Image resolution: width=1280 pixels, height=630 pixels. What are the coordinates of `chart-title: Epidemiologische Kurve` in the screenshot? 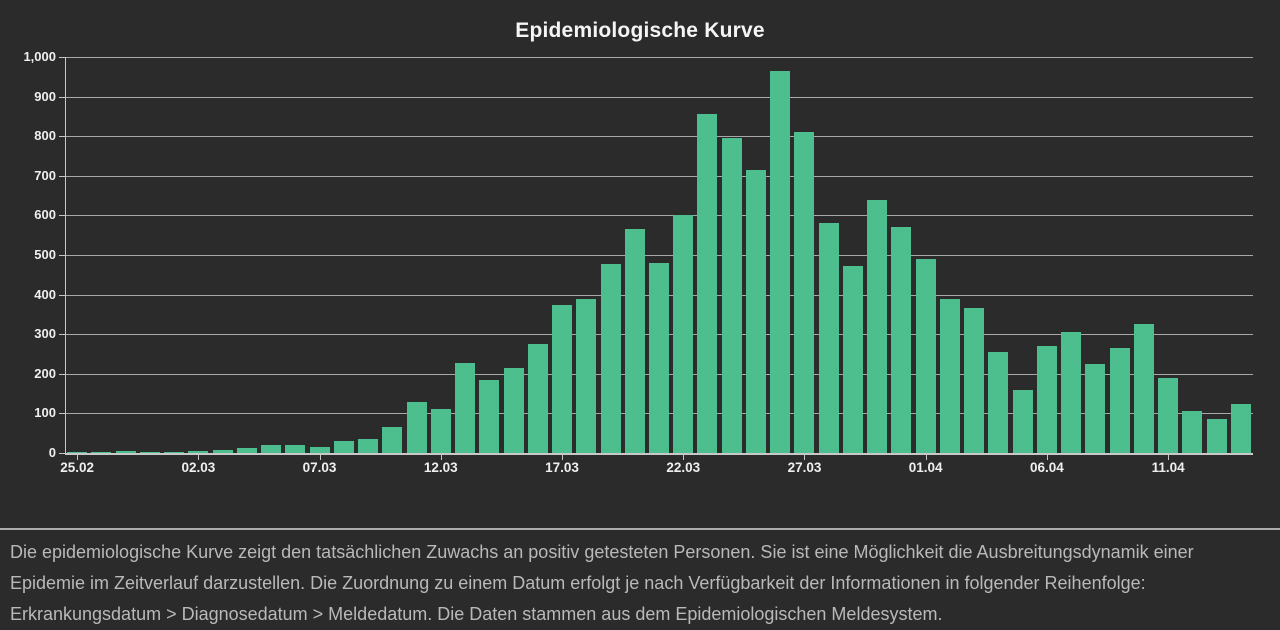 It's located at (640, 30).